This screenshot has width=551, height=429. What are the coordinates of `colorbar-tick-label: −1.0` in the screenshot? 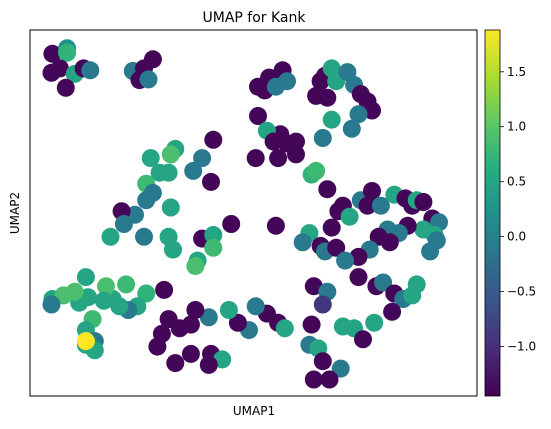 It's located at (521, 347).